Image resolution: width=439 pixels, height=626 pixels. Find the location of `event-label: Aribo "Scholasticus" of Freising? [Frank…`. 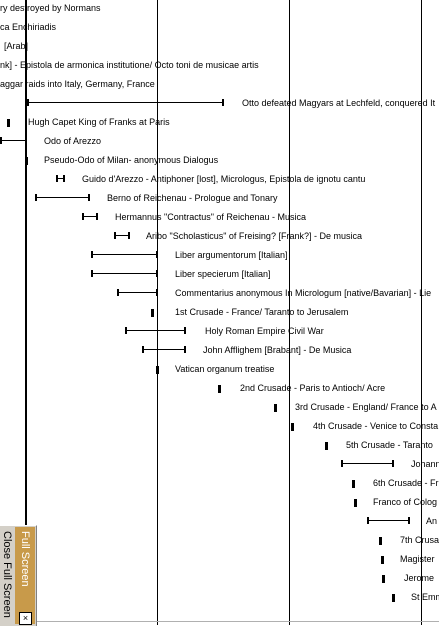

event-label: Aribo "Scholasticus" of Freising? [Frank… is located at coordinates (254, 236).